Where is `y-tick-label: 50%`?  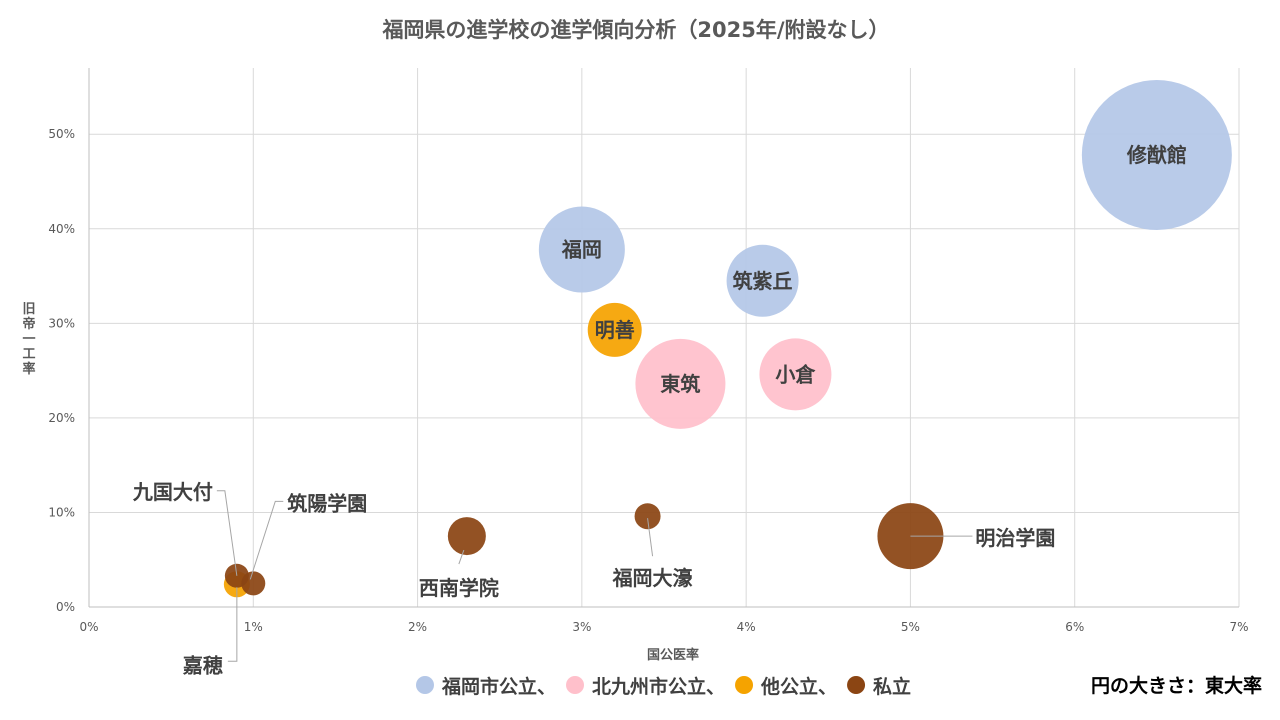 y-tick-label: 50% is located at coordinates (61, 134).